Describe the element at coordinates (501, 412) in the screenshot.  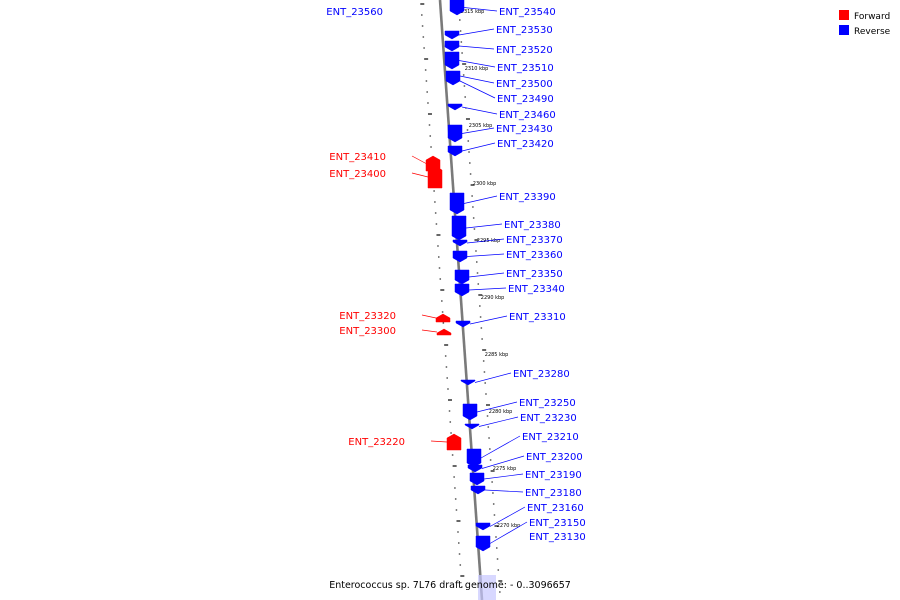
I see `kbp-label: 2280 kbp` at that location.